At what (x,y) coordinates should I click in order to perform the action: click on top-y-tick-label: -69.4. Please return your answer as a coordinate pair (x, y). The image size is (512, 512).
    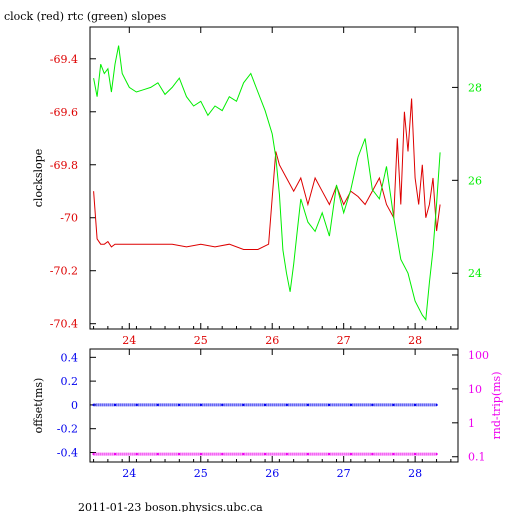
    Looking at the image, I should click on (64, 59).